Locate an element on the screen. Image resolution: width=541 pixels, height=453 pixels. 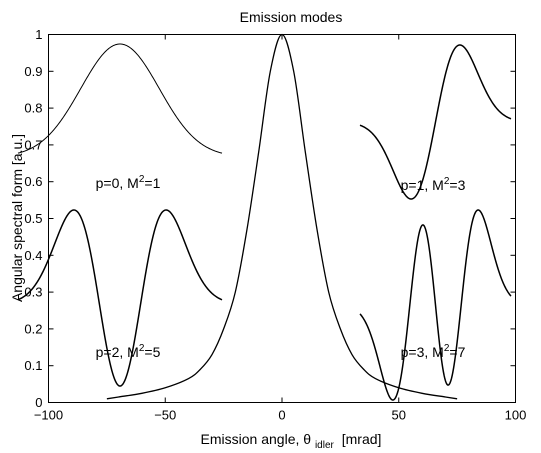
y-tick-label: 0.4 is located at coordinates (33, 255).